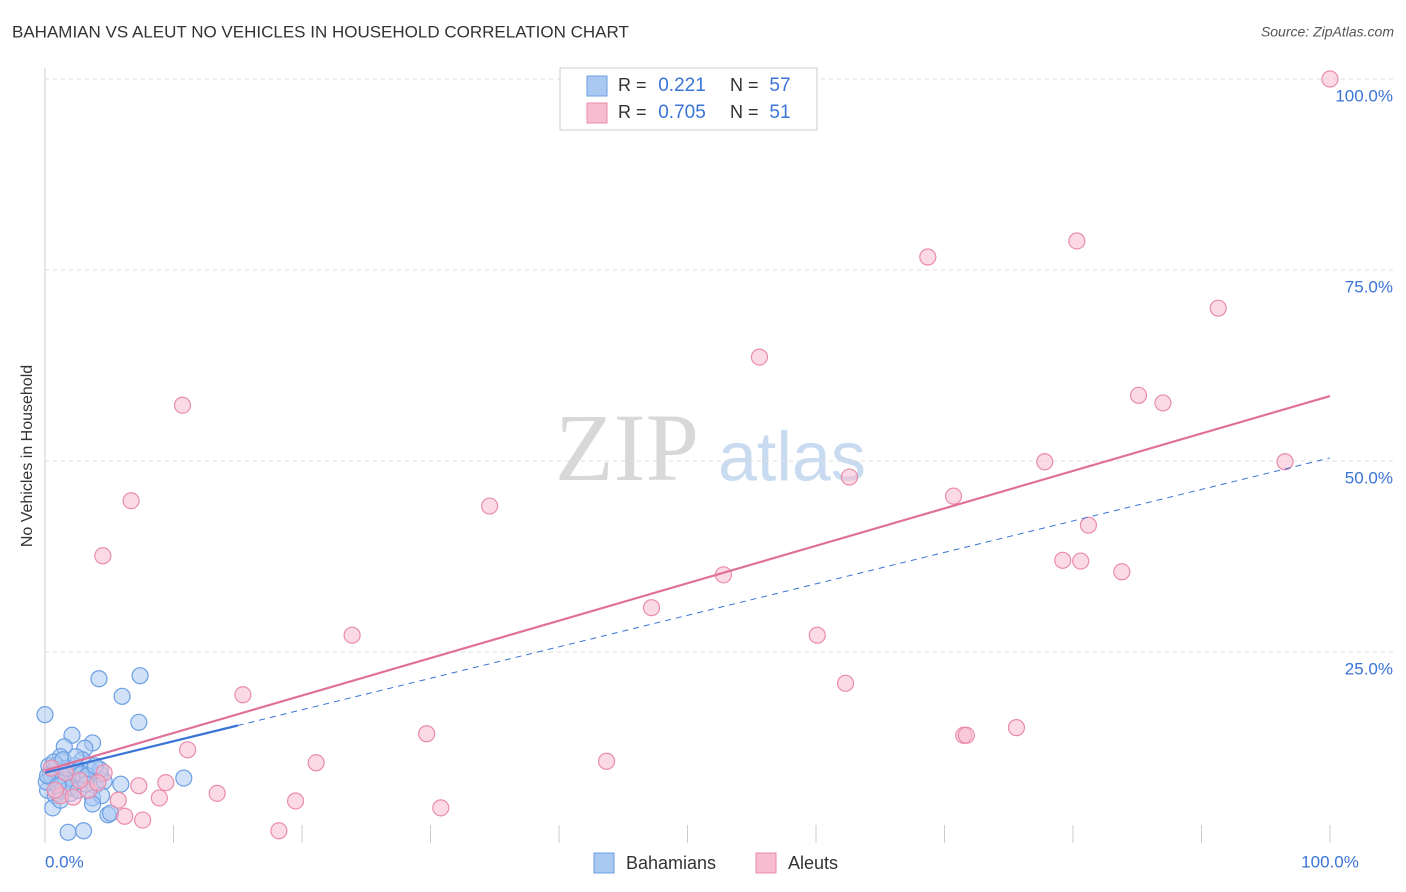  I want to click on y-tick-label: 100.0%, so click(1364, 95).